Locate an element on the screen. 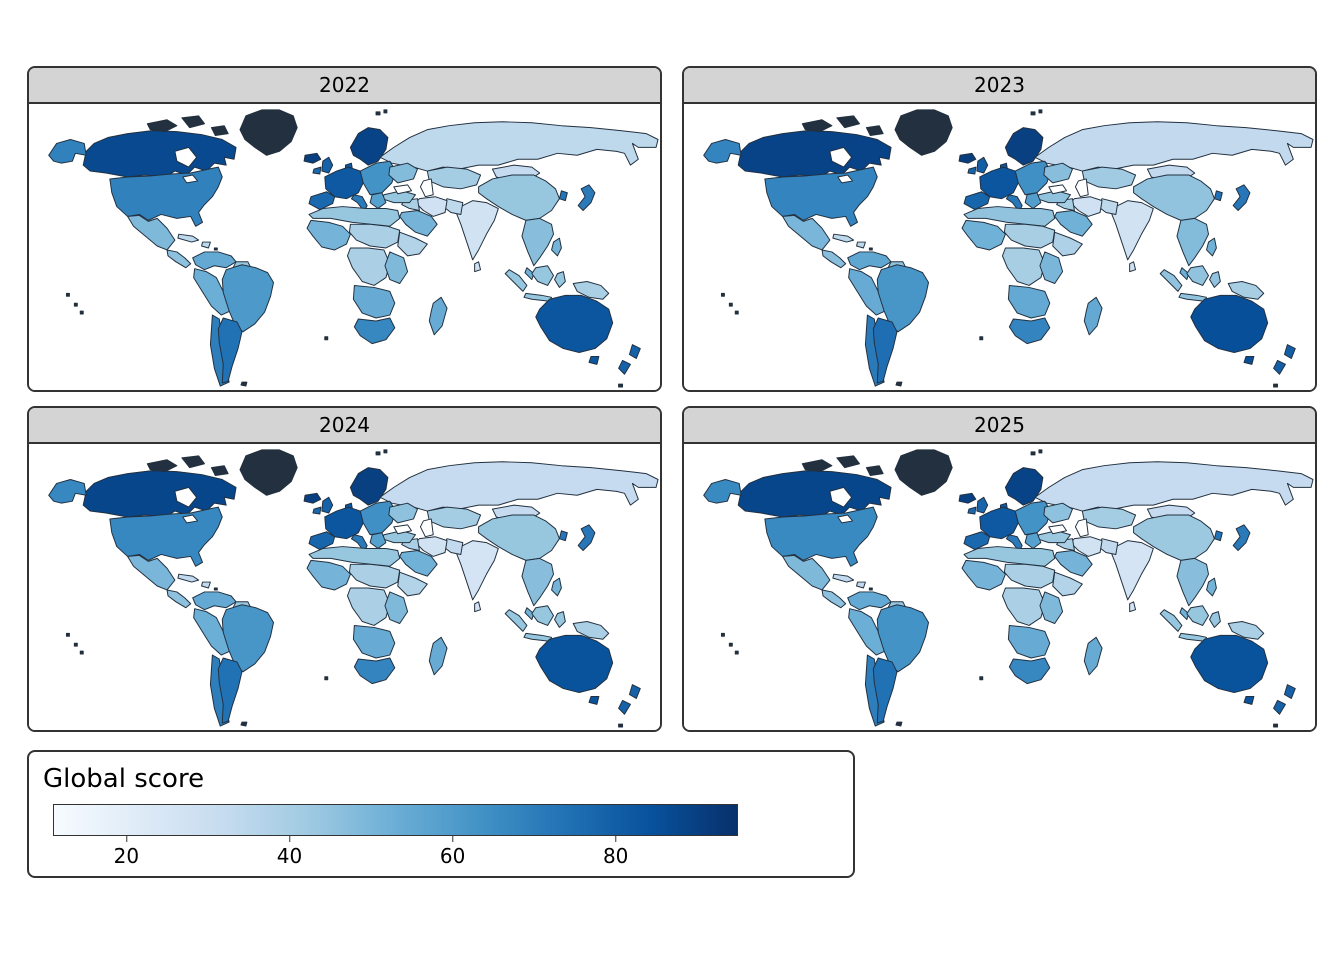 This screenshot has width=1344, height=960. facet-strip: 2023 is located at coordinates (999, 86).